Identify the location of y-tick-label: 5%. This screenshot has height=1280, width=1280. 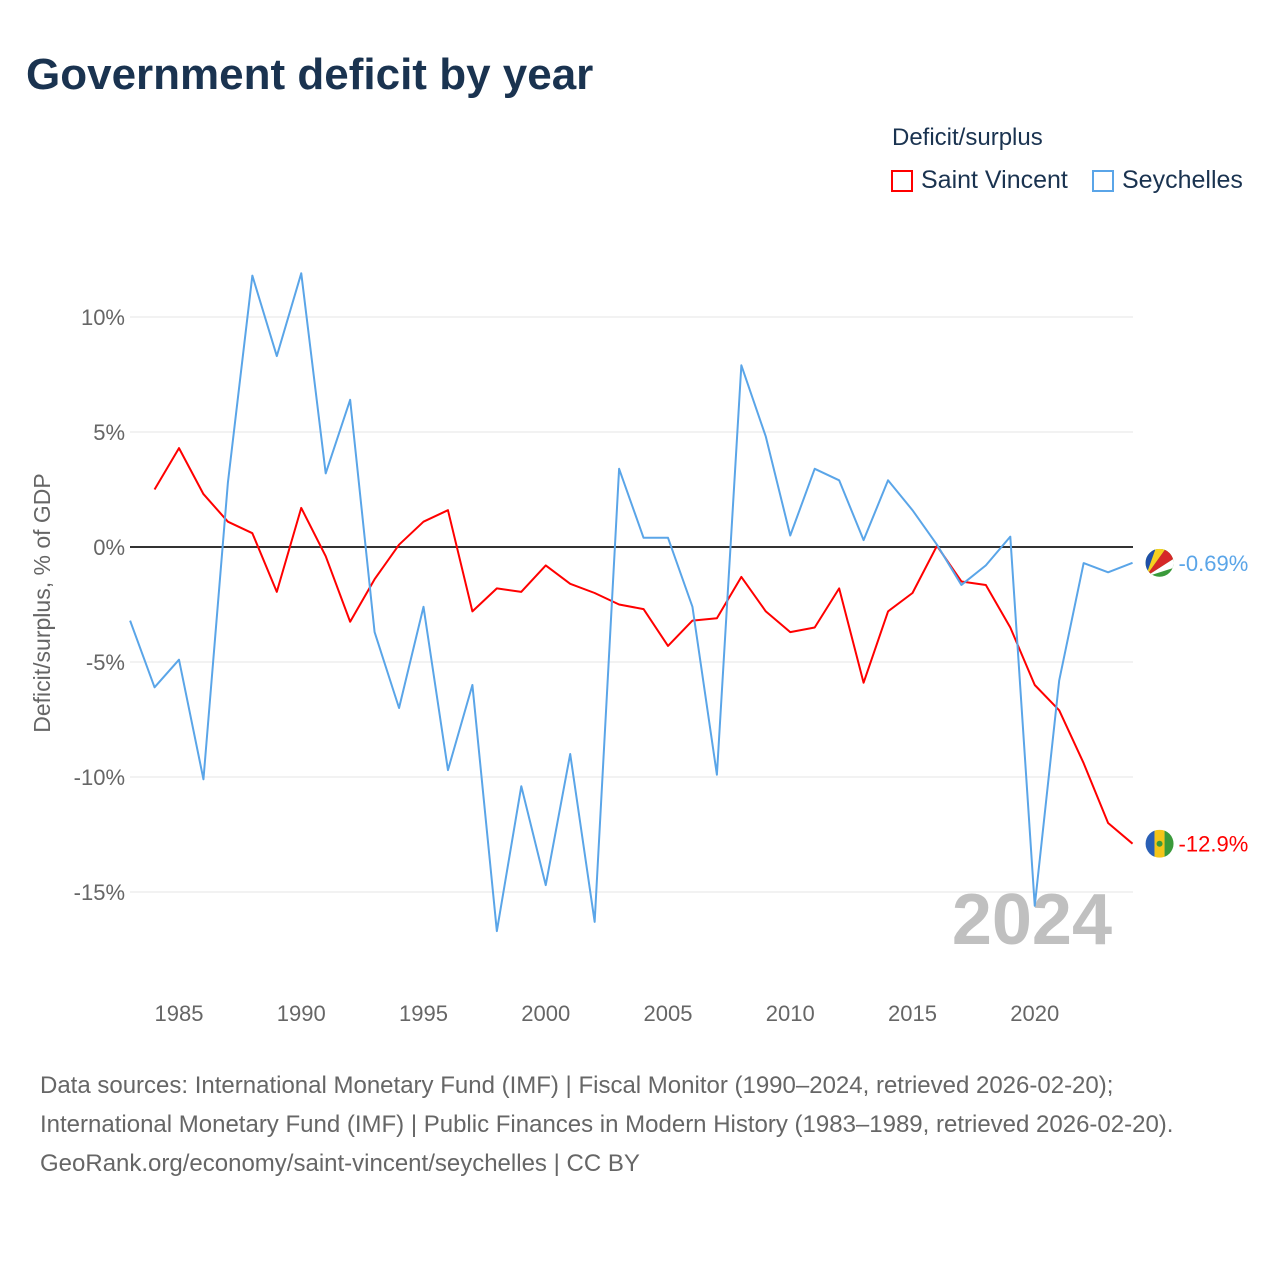
(109, 432).